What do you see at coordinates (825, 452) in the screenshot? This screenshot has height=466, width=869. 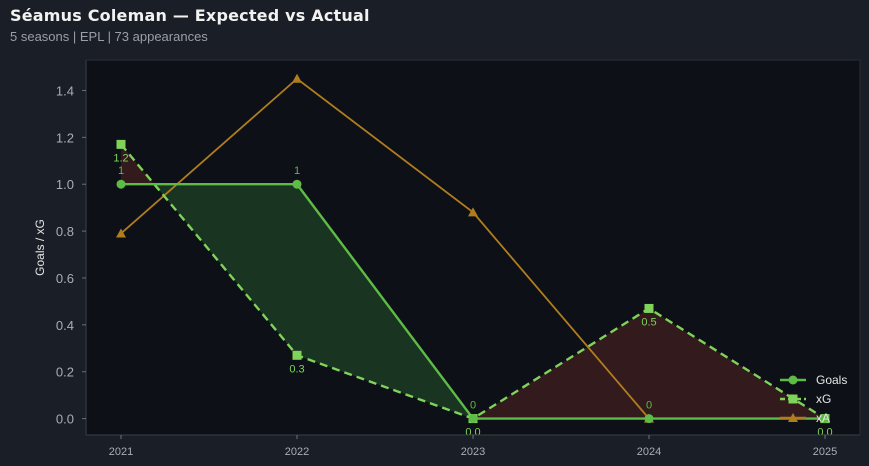 I see `x-tick-label: 2025` at bounding box center [825, 452].